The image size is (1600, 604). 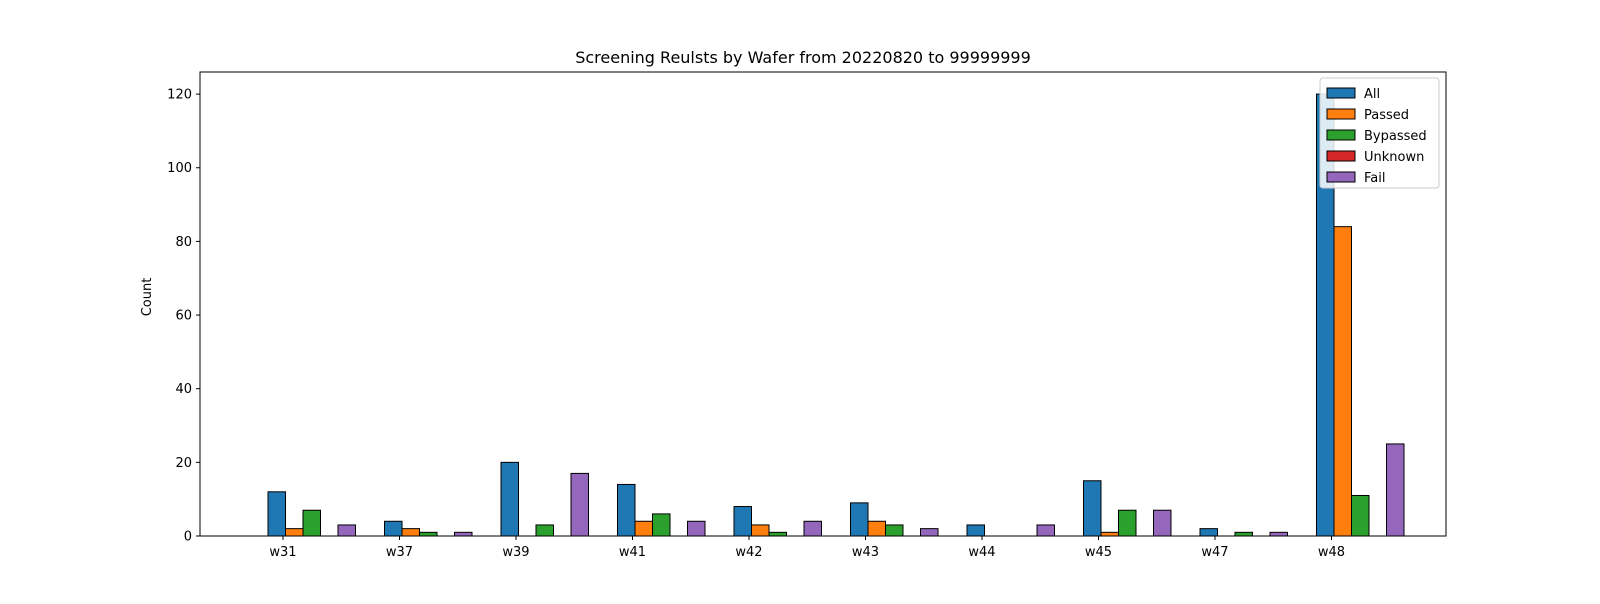 What do you see at coordinates (742, 521) in the screenshot?
I see `bar-all-w42` at bounding box center [742, 521].